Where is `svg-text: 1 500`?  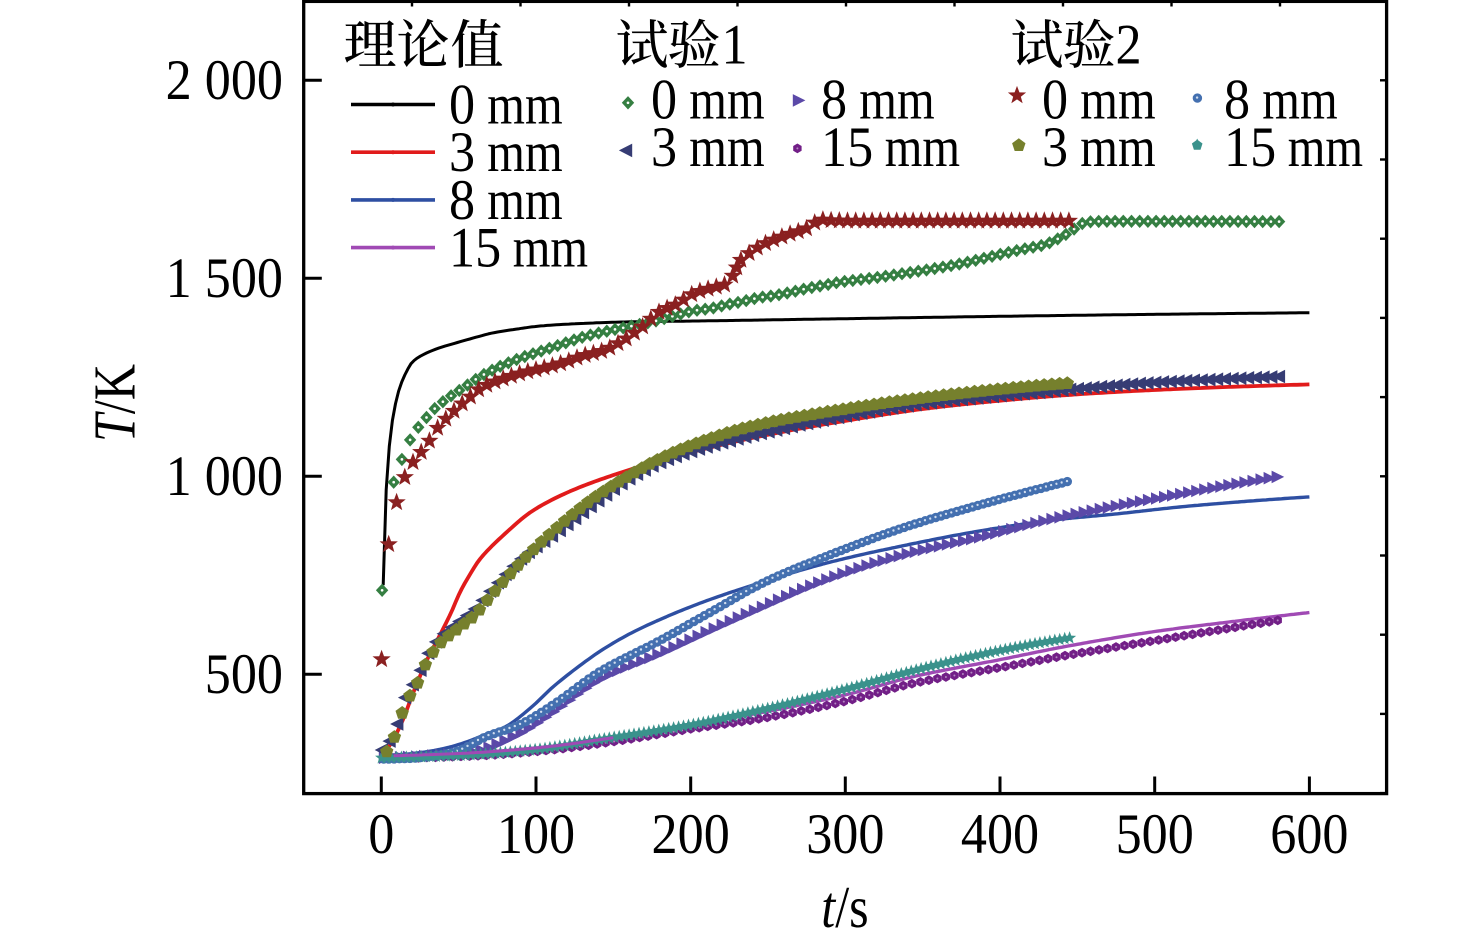
svg-text: 1 500 is located at coordinates (224, 278).